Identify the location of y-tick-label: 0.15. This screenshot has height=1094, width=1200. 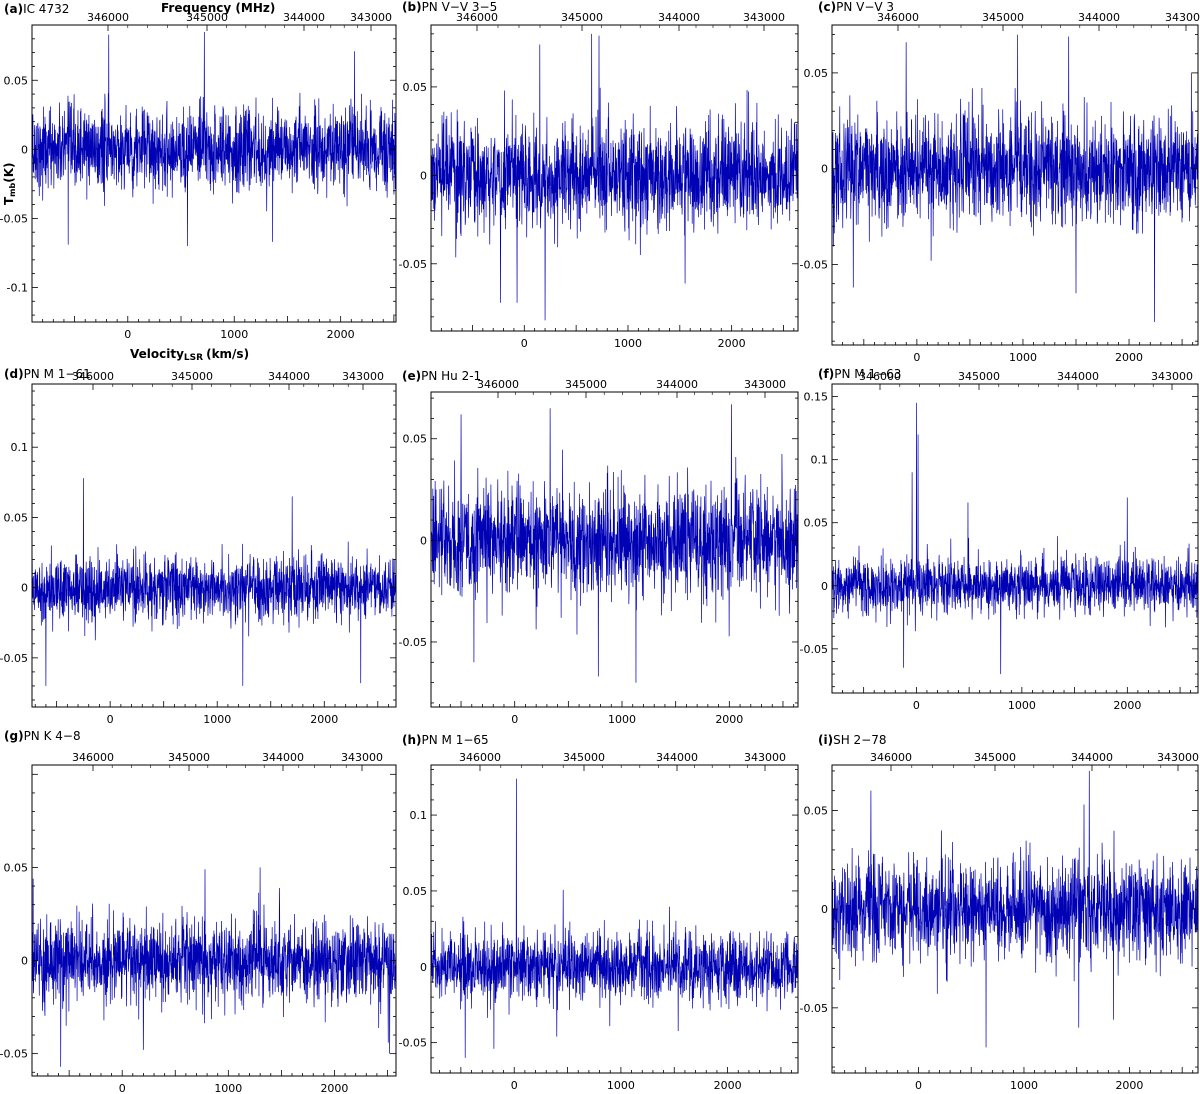
(816, 397).